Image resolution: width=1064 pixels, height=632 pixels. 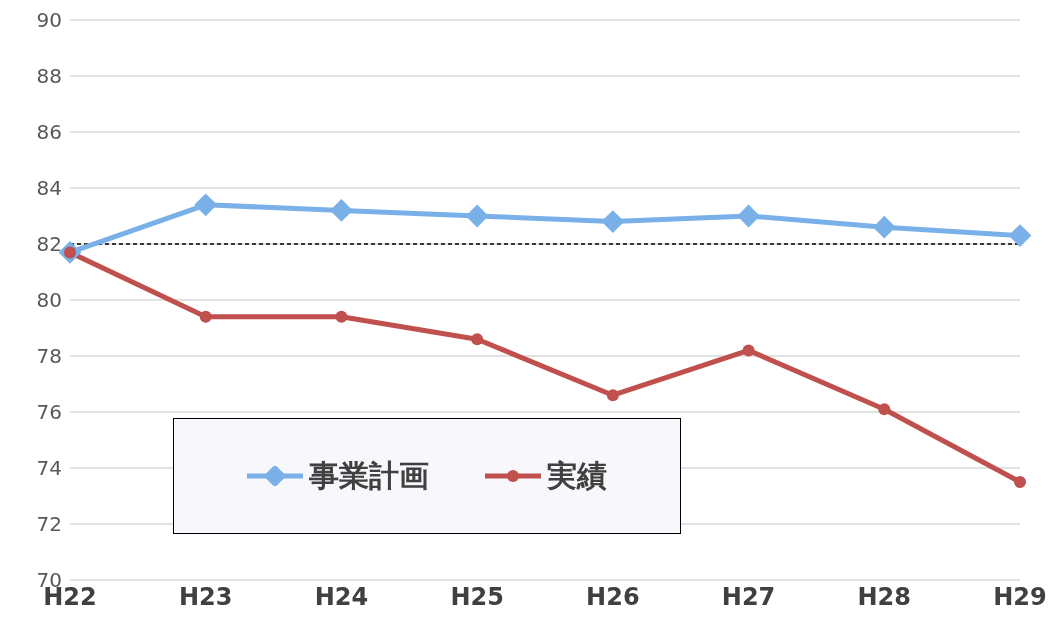 What do you see at coordinates (205, 597) in the screenshot?
I see `x-tick-label: H23` at bounding box center [205, 597].